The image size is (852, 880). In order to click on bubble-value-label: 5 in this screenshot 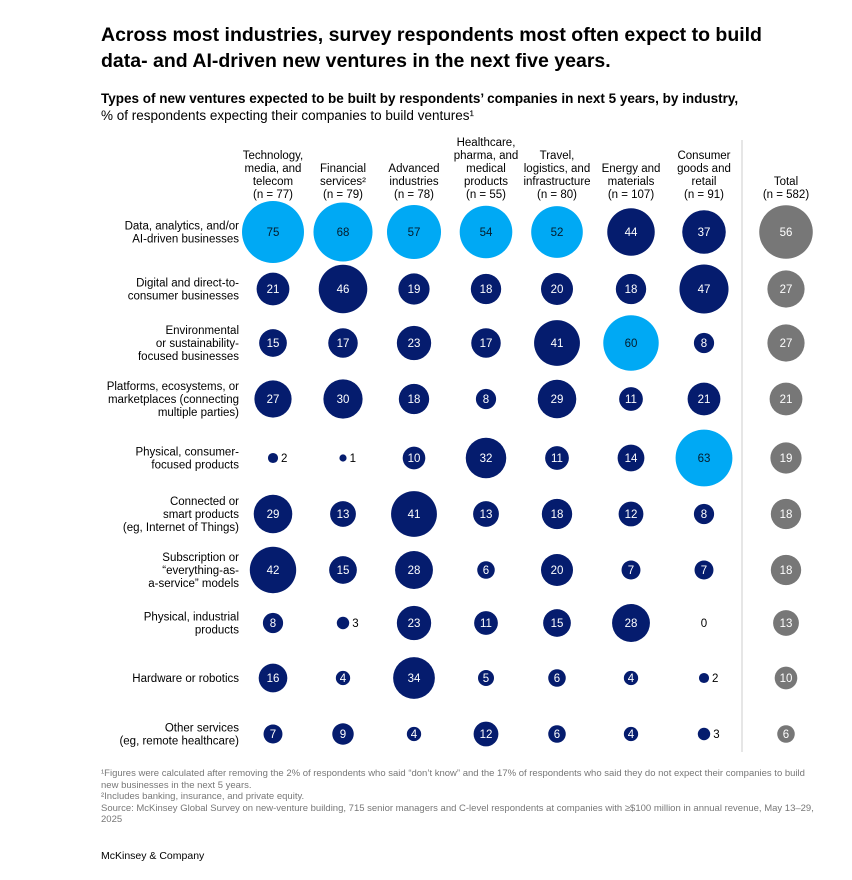, I will do `click(486, 679)`.